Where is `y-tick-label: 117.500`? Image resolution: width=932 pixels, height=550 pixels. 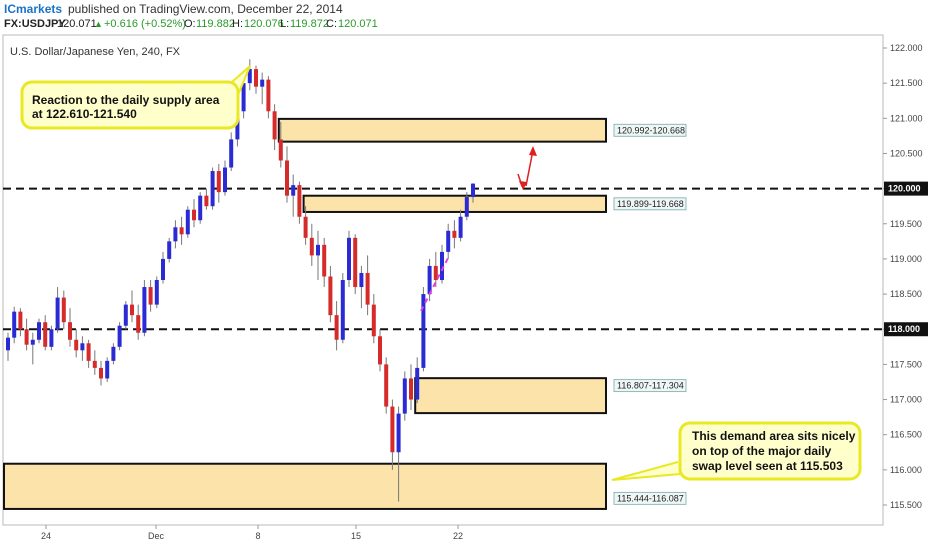
y-tick-label: 117.500 is located at coordinates (906, 364).